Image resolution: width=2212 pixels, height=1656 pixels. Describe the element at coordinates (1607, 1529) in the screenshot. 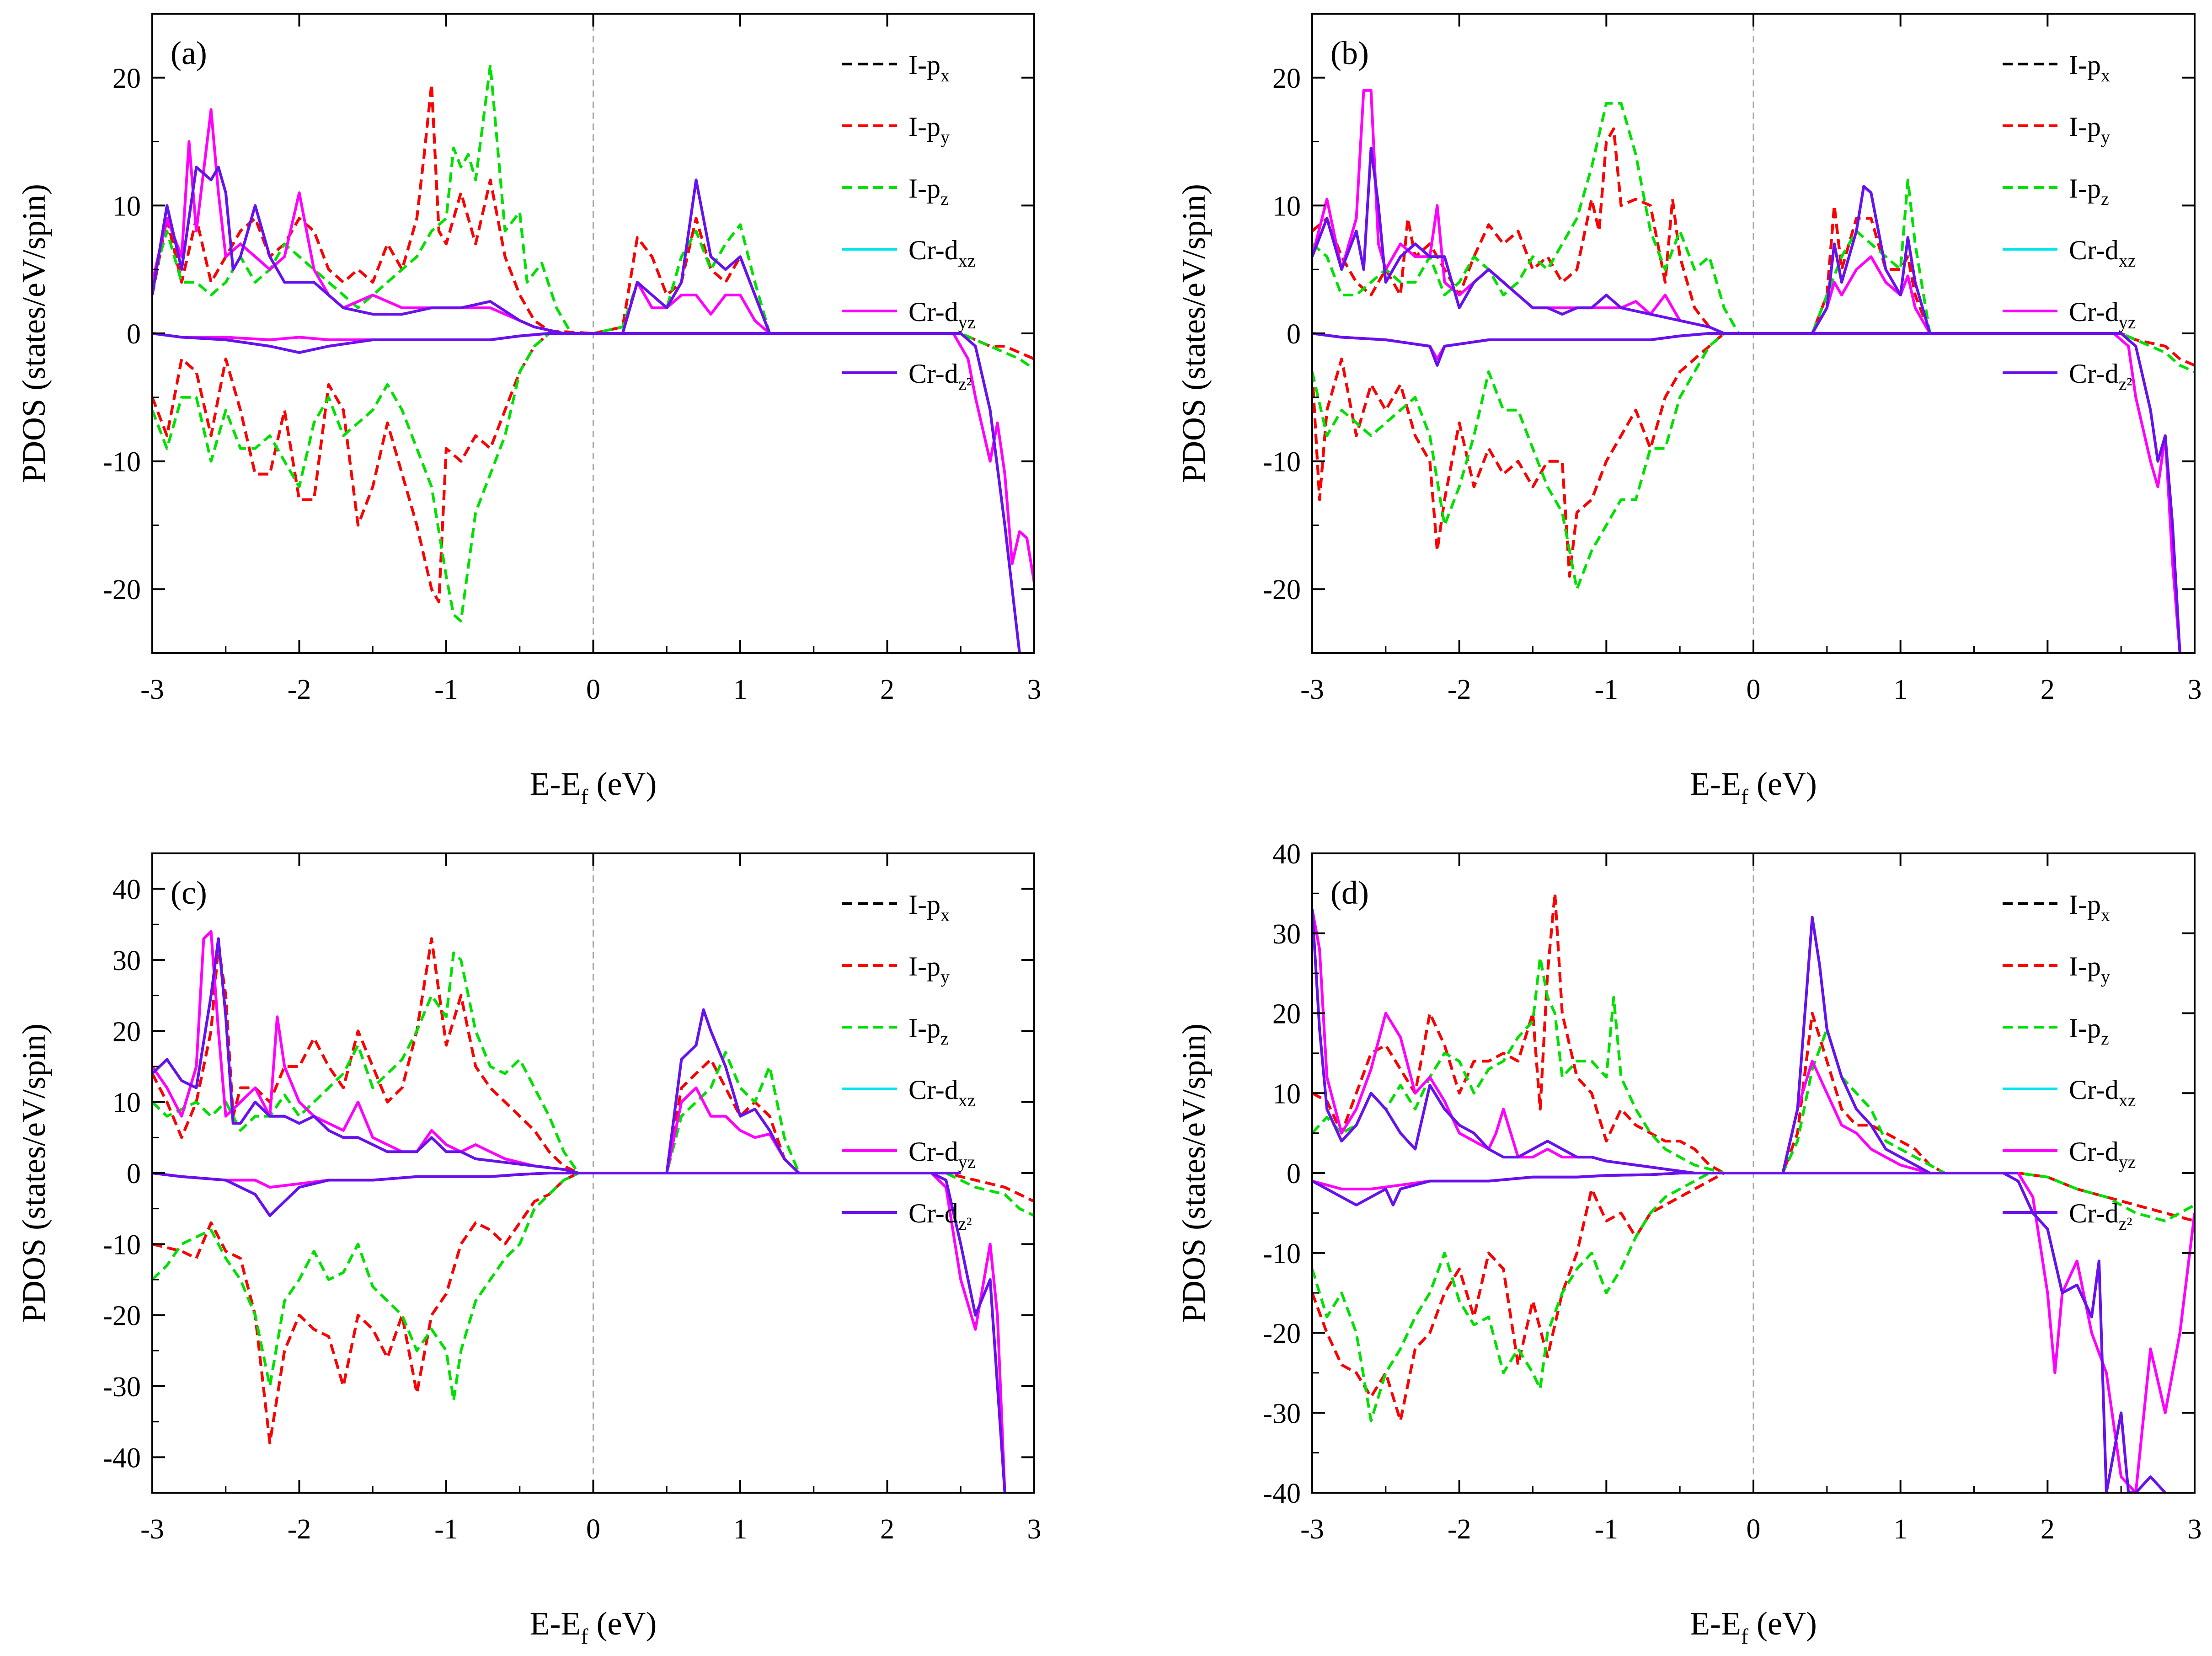

I see `x-tick-label: -1` at that location.